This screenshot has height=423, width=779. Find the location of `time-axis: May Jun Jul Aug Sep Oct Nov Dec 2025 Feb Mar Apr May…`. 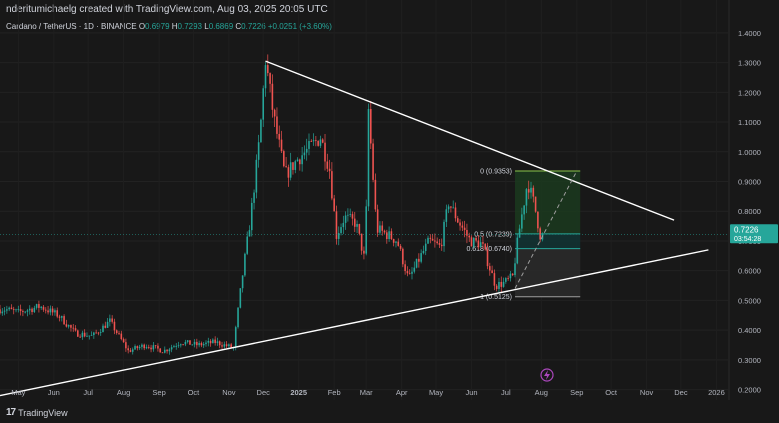

time-axis: May Jun Jul Aug Sep Oct Nov Dec 2025 Feb Mar Apr May… is located at coordinates (368, 392).